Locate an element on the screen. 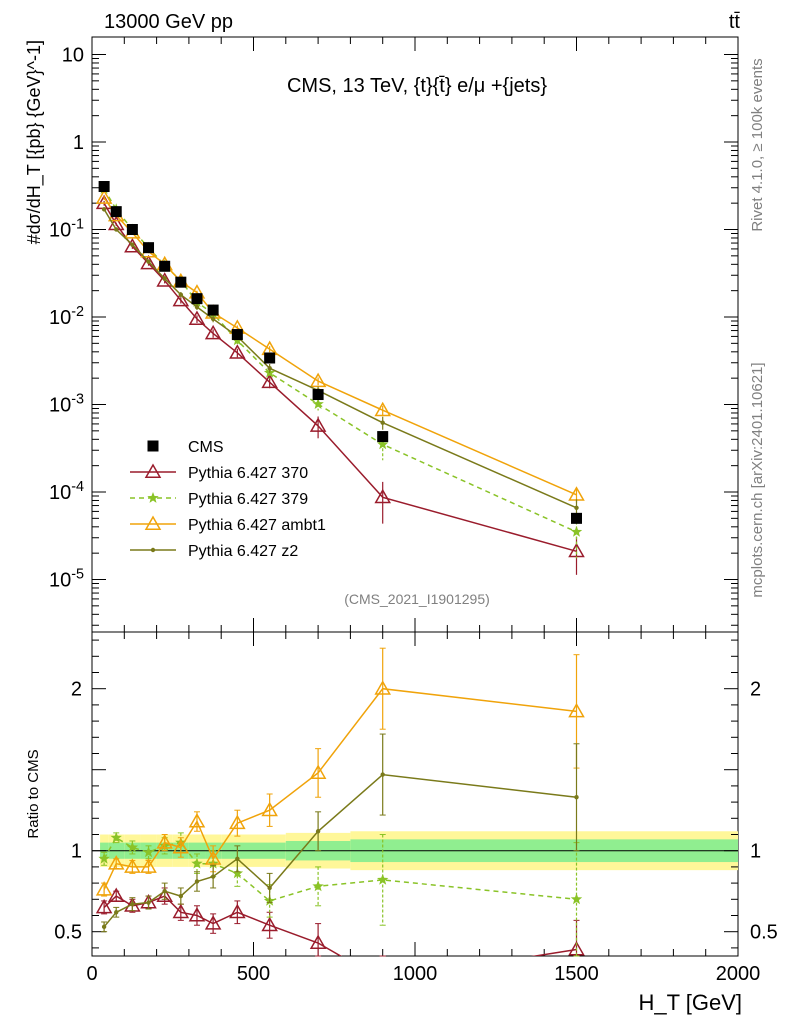  y-tick-label-main: 10⁻³ is located at coordinates (66, 404).